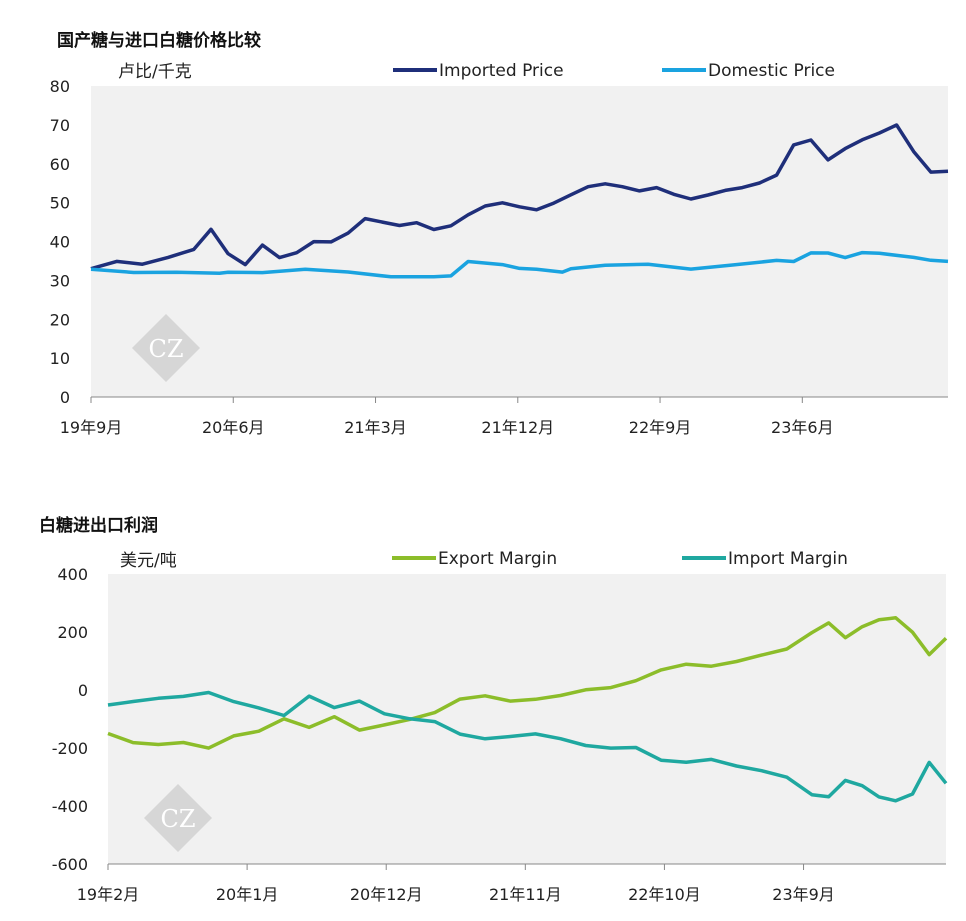 Image resolution: width=966 pixels, height=921 pixels. I want to click on chart1-xtick-label: 22年9月, so click(660, 427).